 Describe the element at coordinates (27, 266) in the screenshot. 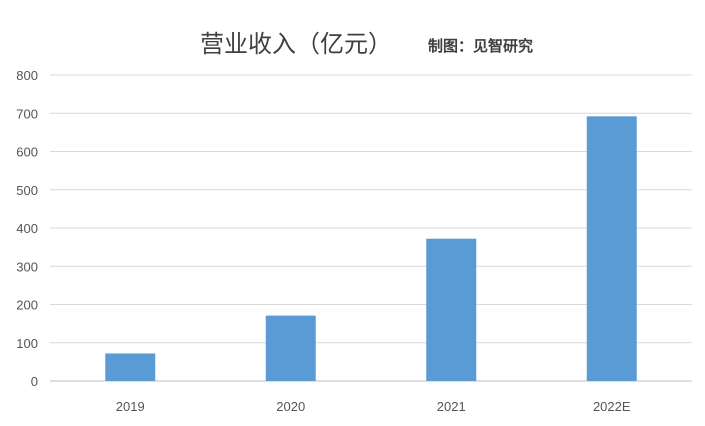

I see `y-tick-label: 300` at that location.